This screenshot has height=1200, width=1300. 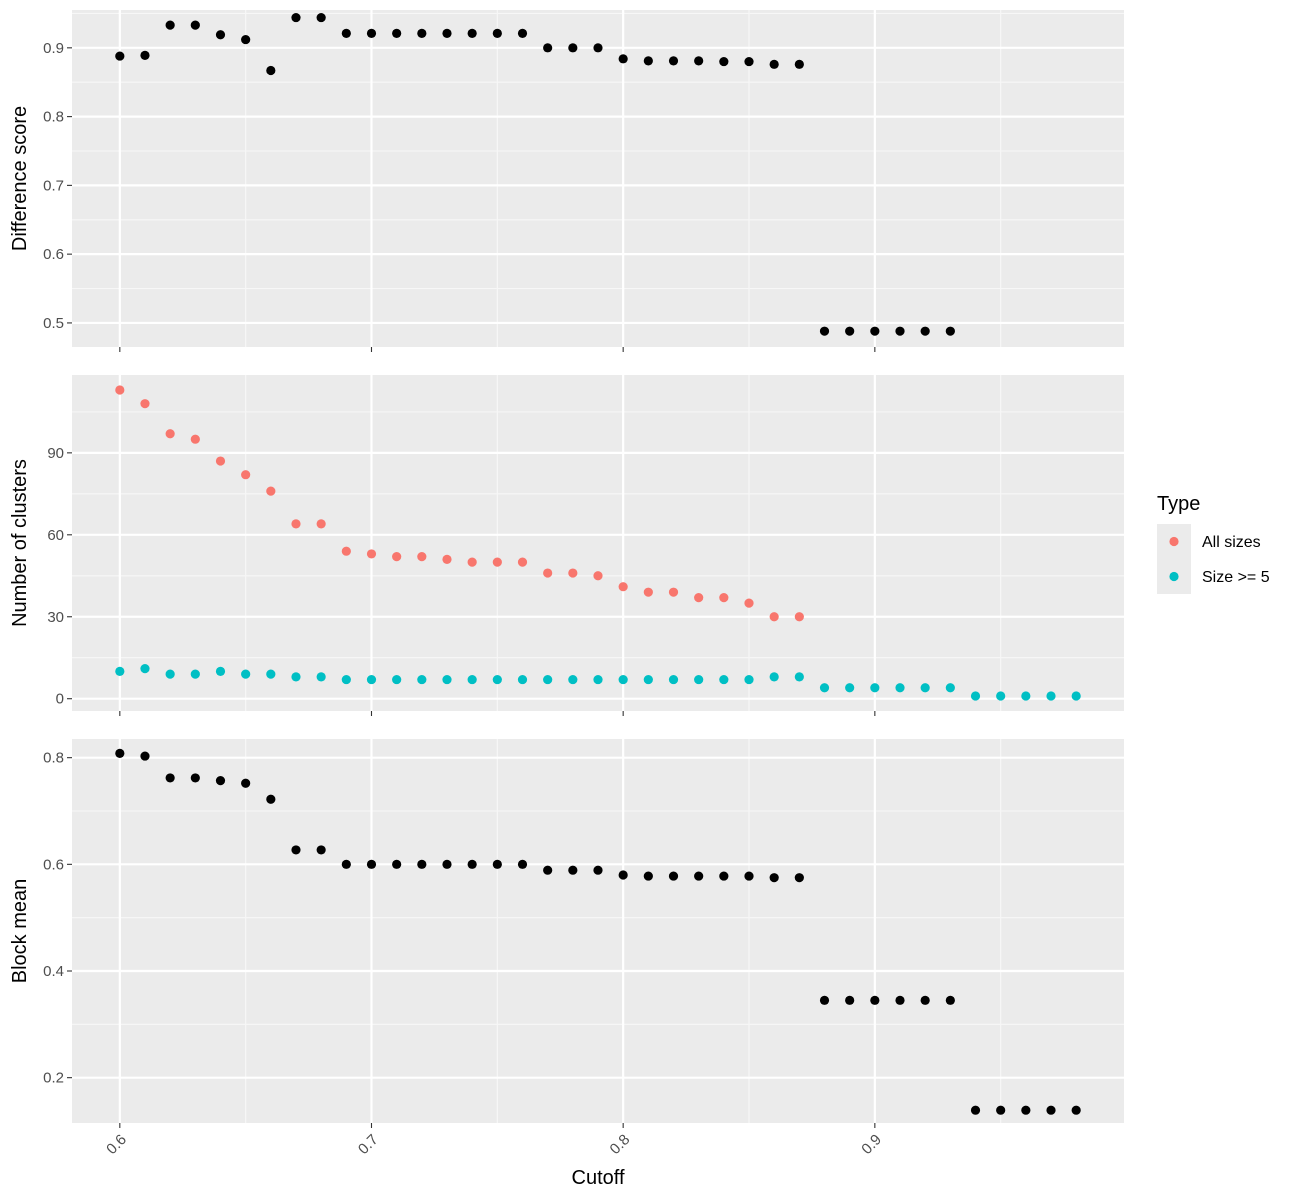 What do you see at coordinates (53, 254) in the screenshot?
I see `y-tick-label: 0.6` at bounding box center [53, 254].